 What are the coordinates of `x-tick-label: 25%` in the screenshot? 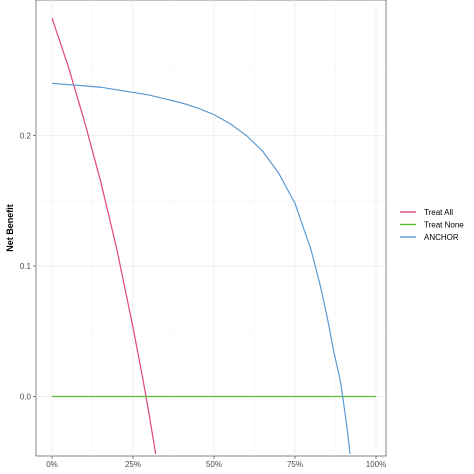 It's located at (133, 464).